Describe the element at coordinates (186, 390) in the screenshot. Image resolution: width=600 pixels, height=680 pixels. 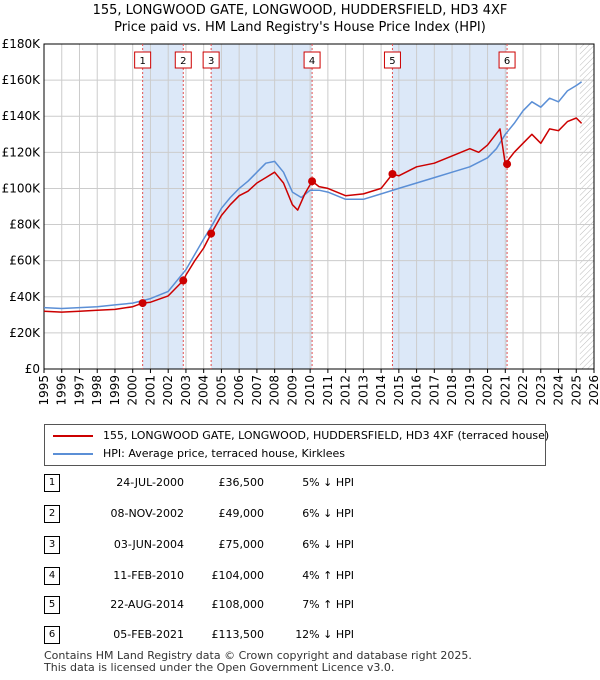
I see `x-tick-label: 2003` at that location.